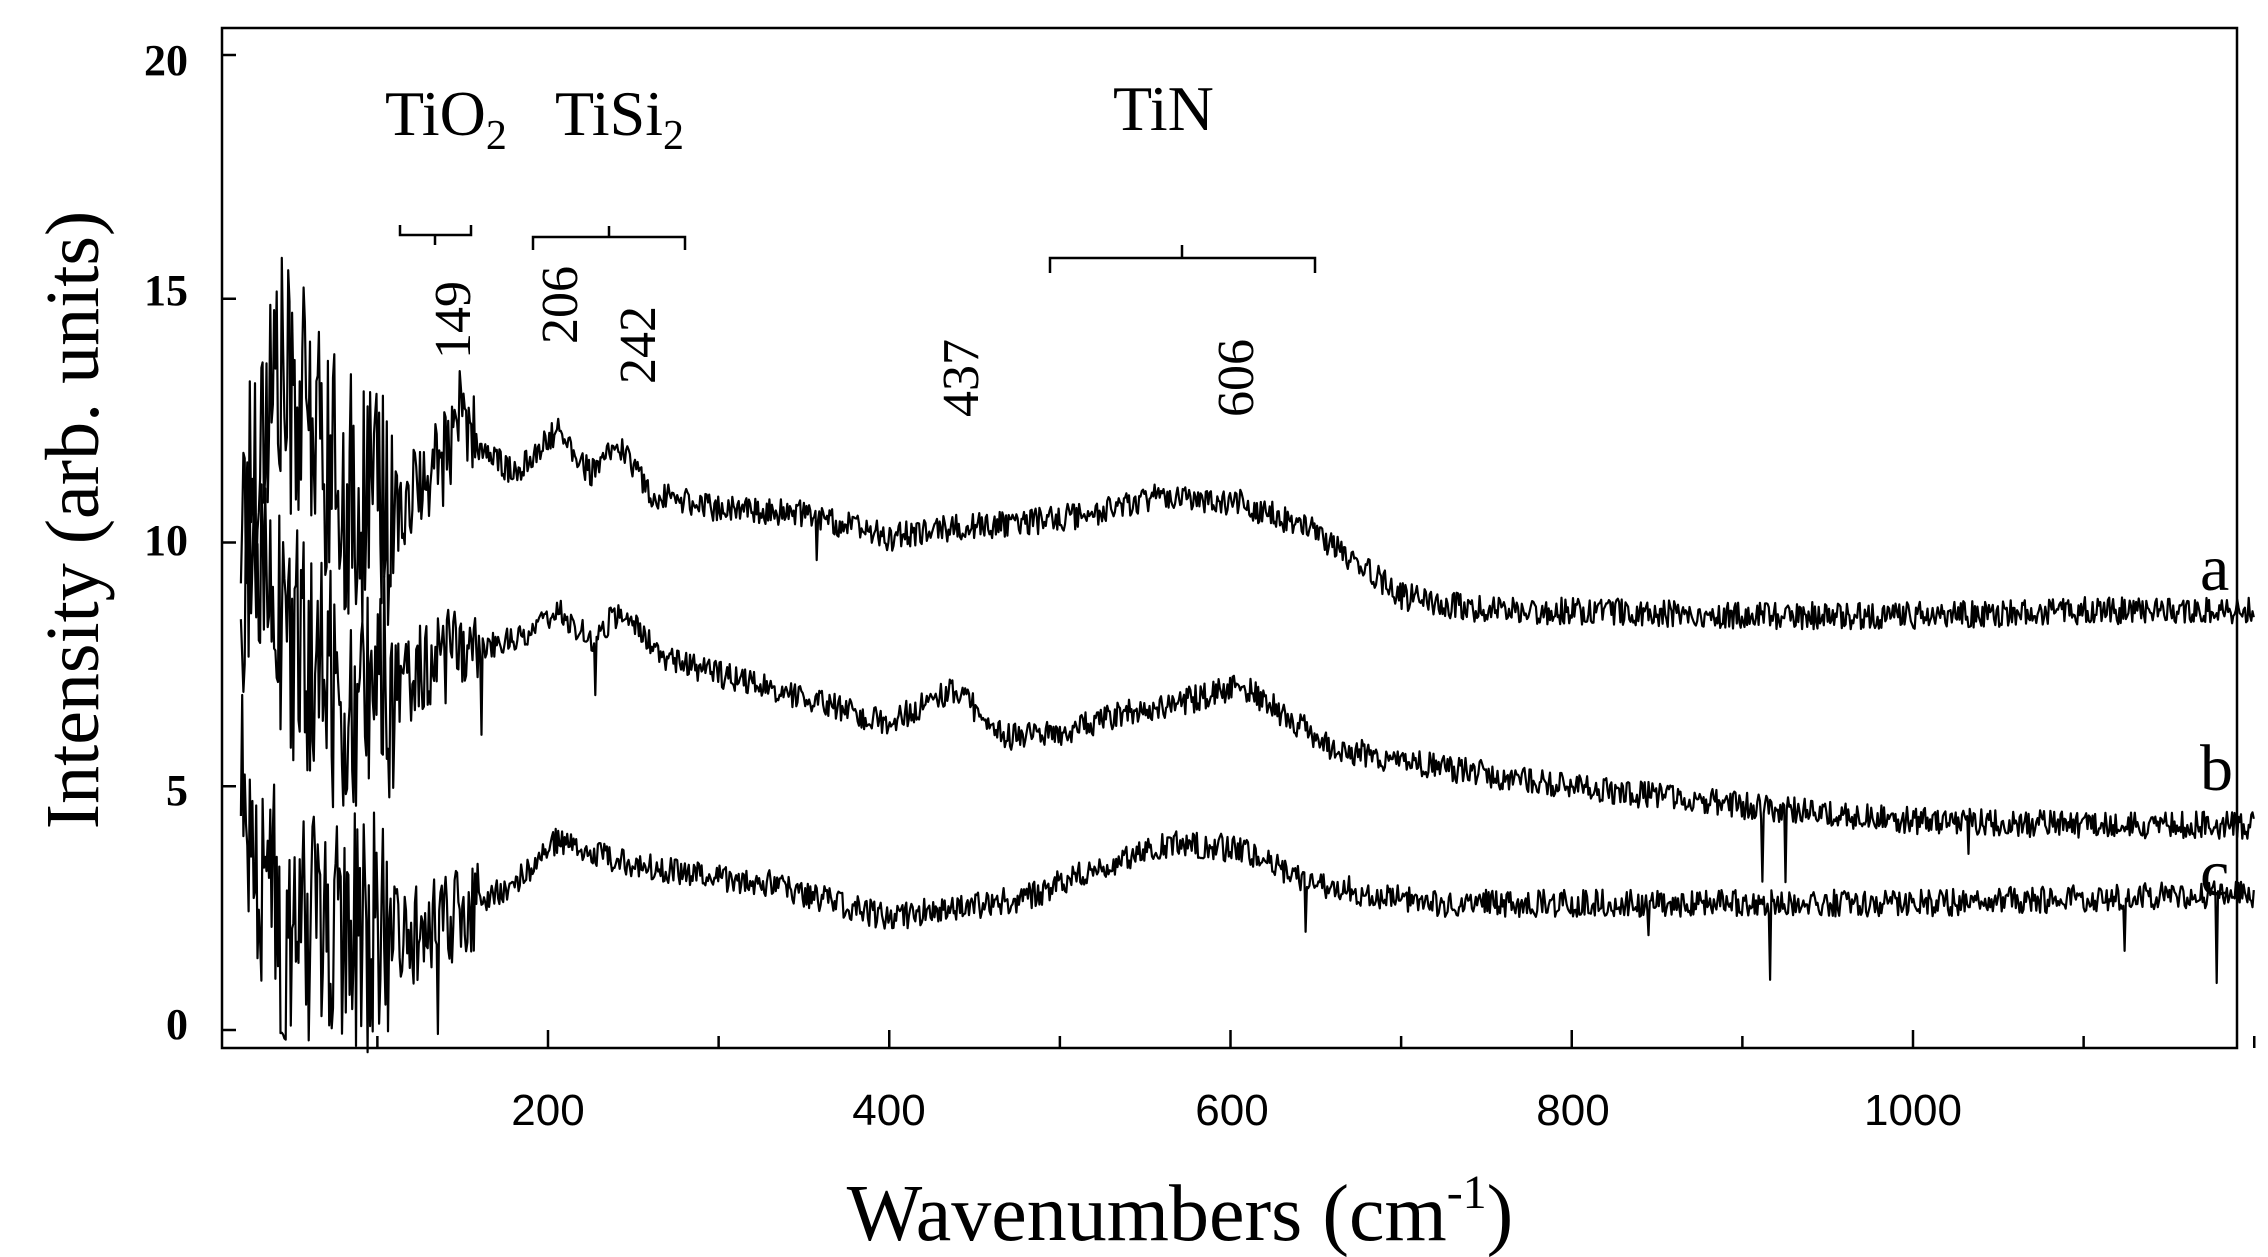 Image resolution: width=2268 pixels, height=1257 pixels. Describe the element at coordinates (2214, 873) in the screenshot. I see `curve-label-c: c` at that location.